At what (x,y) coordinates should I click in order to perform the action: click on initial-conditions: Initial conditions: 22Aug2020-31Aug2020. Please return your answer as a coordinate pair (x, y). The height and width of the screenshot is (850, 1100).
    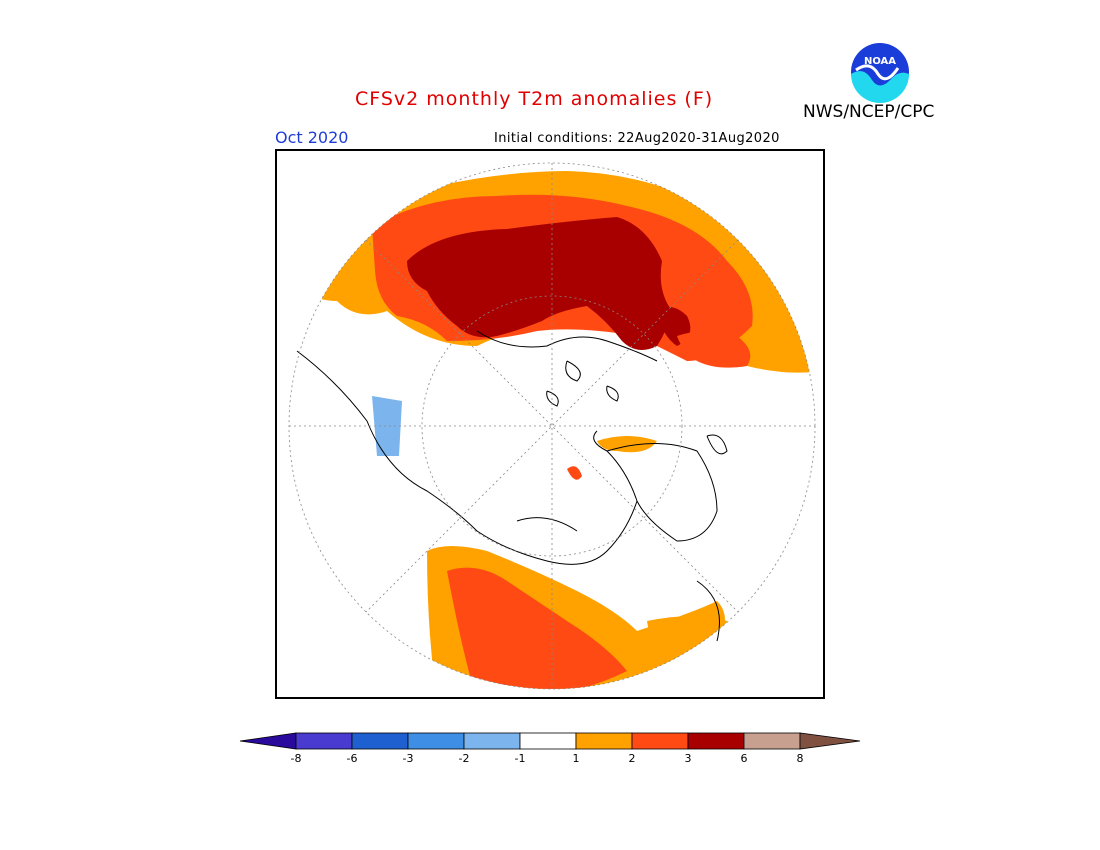
    Looking at the image, I should click on (637, 138).